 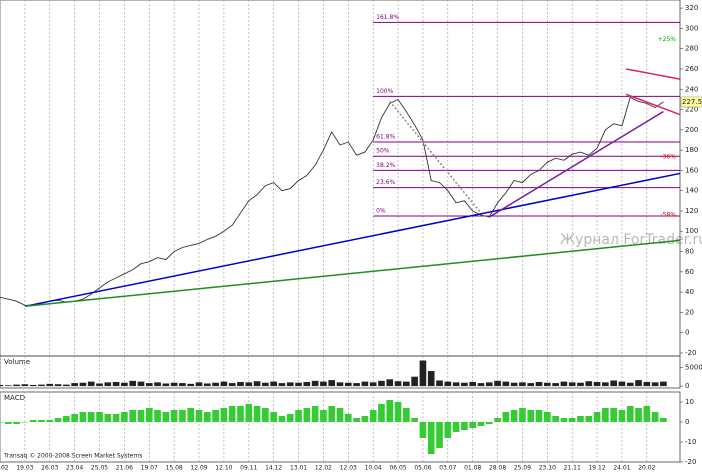 What do you see at coordinates (691, 231) in the screenshot?
I see `y-tick-label: 100` at bounding box center [691, 231].